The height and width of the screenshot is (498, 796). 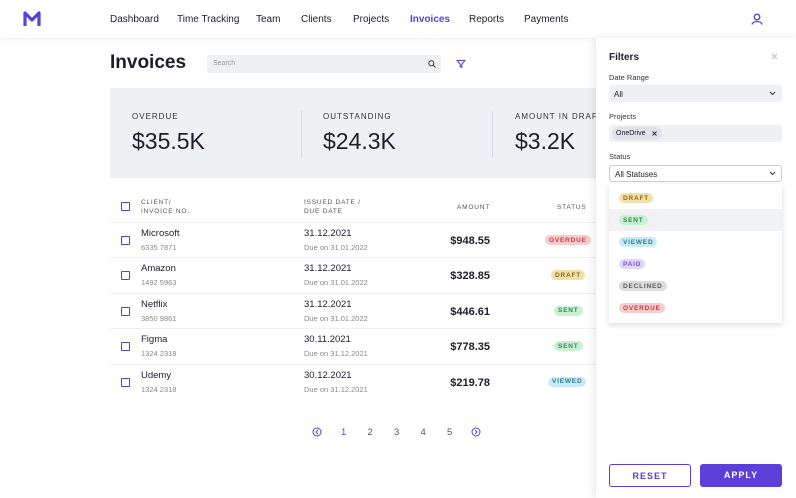 What do you see at coordinates (165, 207) in the screenshot?
I see `column-header: CLIENT/ INVOICE NO.` at bounding box center [165, 207].